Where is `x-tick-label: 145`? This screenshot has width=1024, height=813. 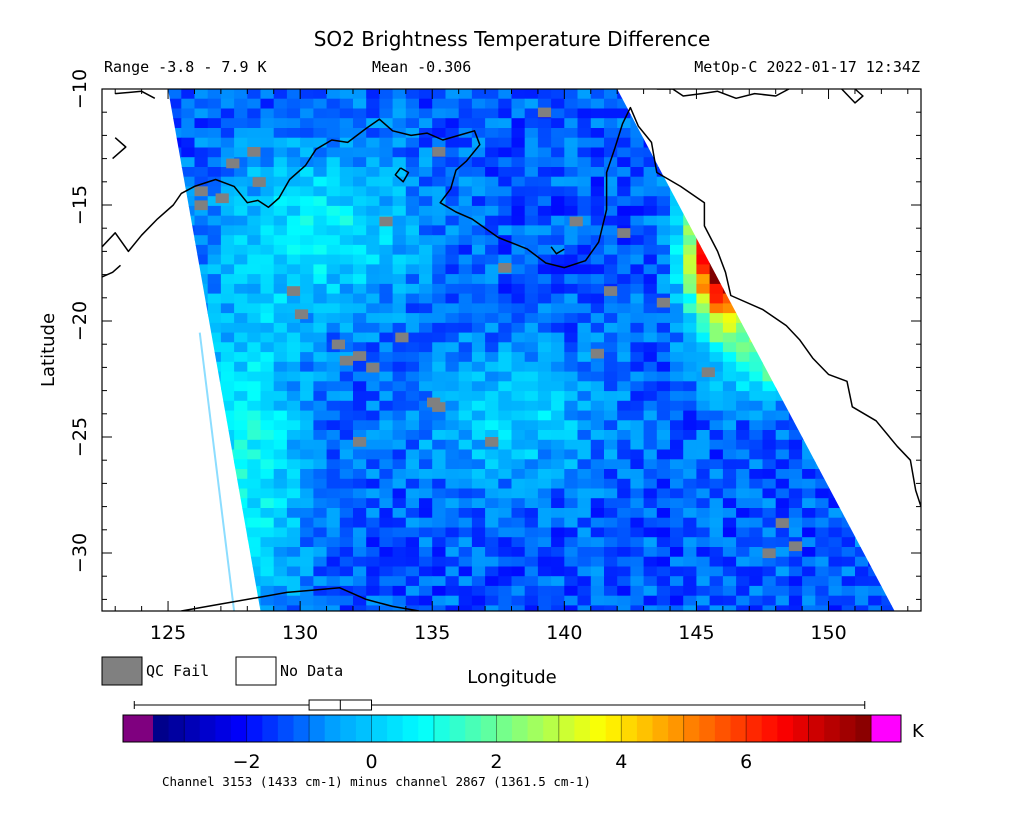
x-tick-label: 145 is located at coordinates (696, 633).